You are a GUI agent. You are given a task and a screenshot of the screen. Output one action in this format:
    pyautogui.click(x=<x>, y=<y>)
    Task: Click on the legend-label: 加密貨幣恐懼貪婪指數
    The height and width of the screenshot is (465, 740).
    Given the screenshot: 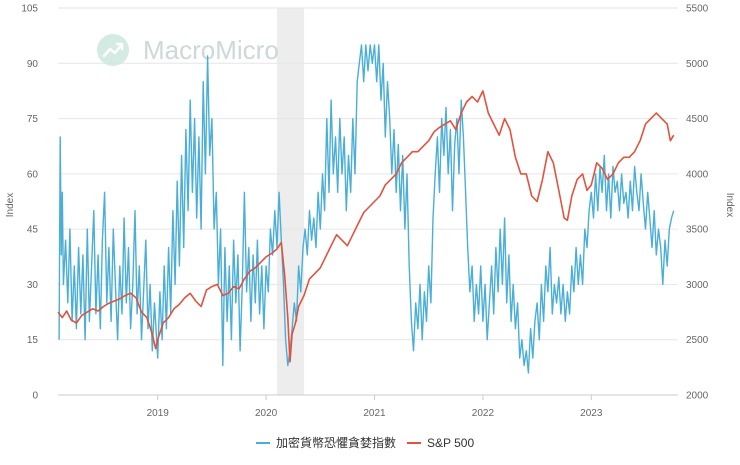 What is the action you would take?
    pyautogui.click(x=336, y=442)
    